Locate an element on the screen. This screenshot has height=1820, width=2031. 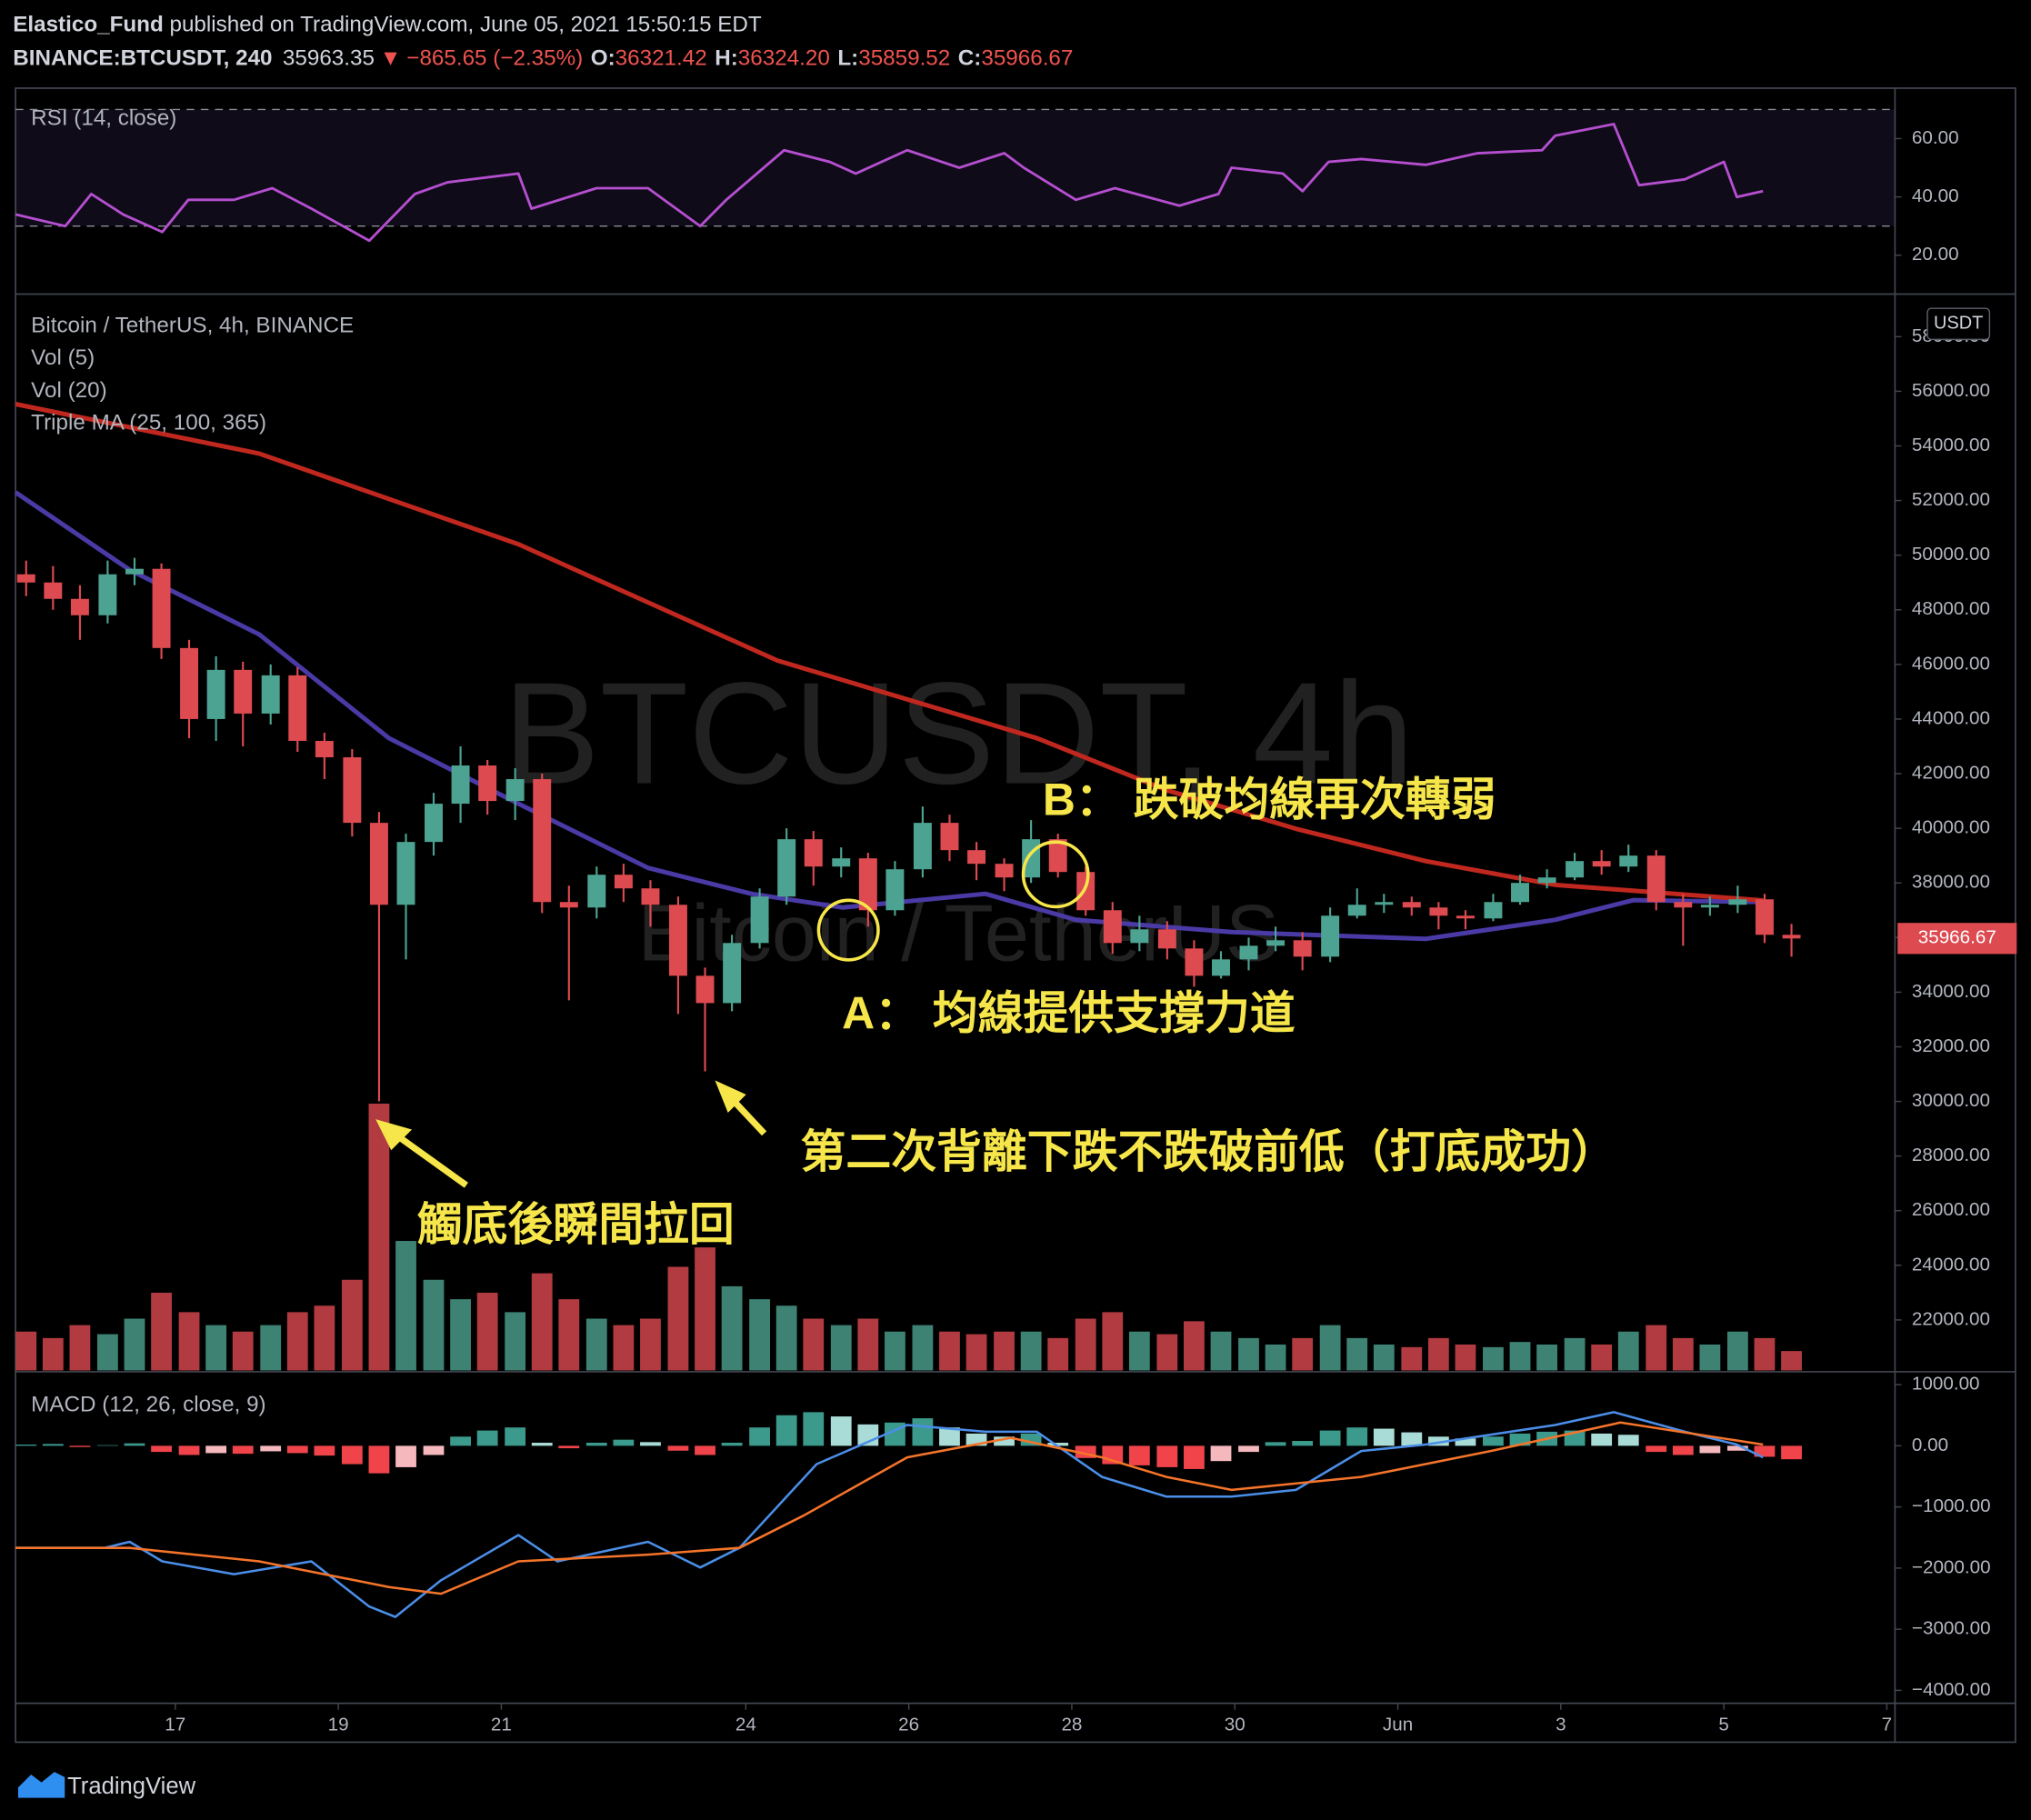
y-tick-label: 0.00 is located at coordinates (1930, 1445).